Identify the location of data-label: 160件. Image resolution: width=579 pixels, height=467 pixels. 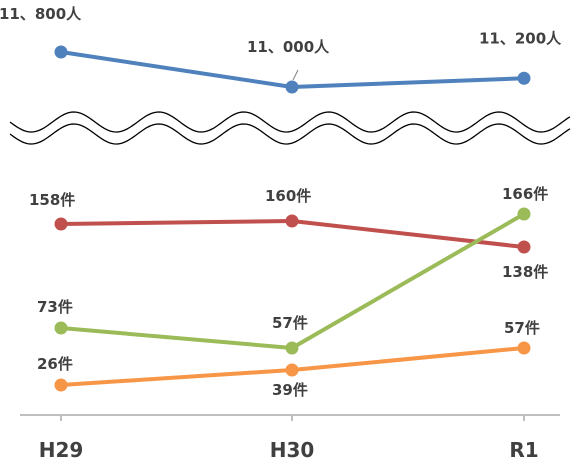
(288, 196).